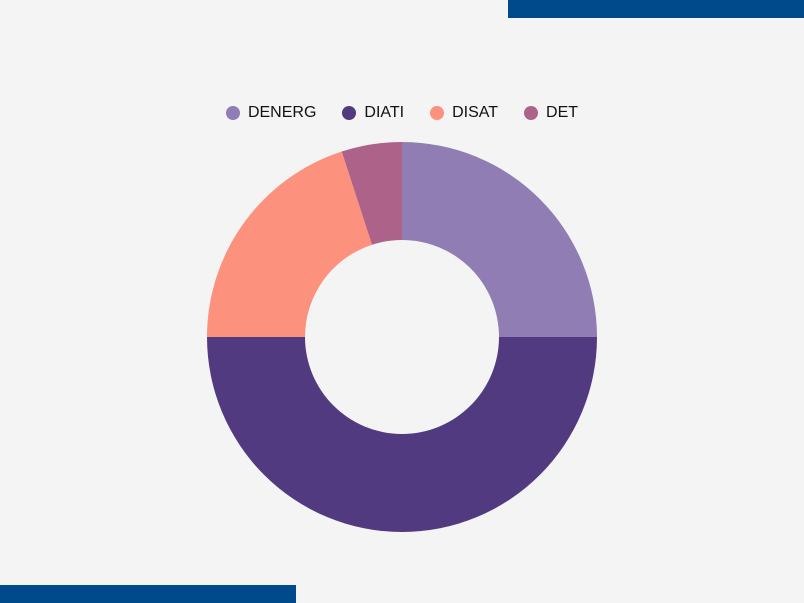 This screenshot has height=603, width=804. I want to click on chart-legend: DENERG DIATI DISAT DET, so click(402, 113).